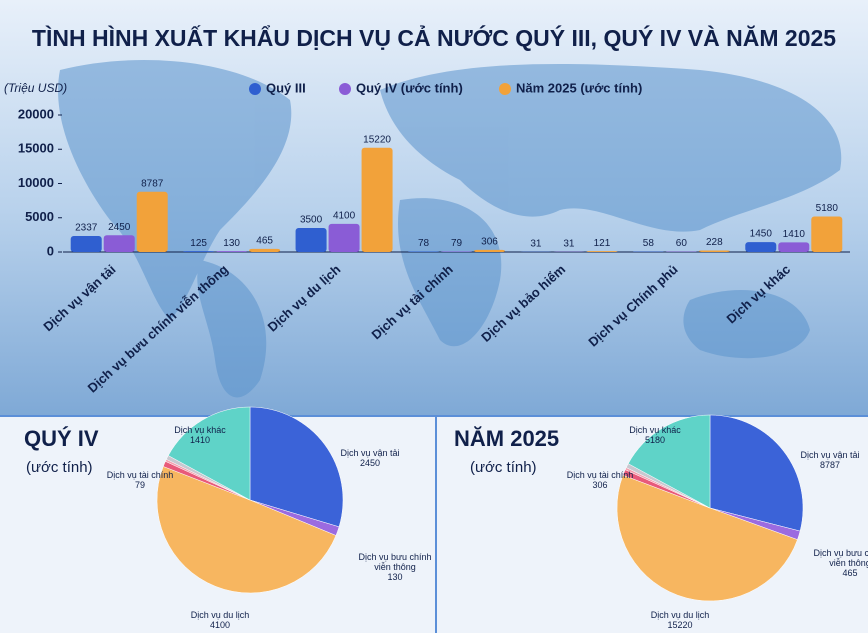 The width and height of the screenshot is (868, 633). What do you see at coordinates (286, 87) in the screenshot?
I see `legend-label: Quý III` at bounding box center [286, 87].